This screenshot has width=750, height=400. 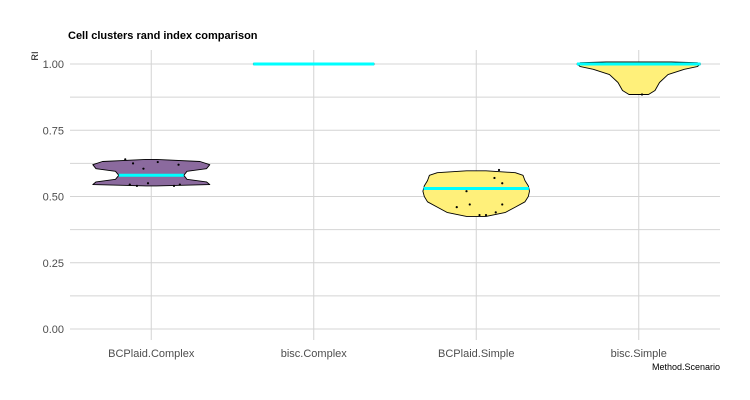 I want to click on chart-title: Cell clusters rand index comparison, so click(x=163, y=36).